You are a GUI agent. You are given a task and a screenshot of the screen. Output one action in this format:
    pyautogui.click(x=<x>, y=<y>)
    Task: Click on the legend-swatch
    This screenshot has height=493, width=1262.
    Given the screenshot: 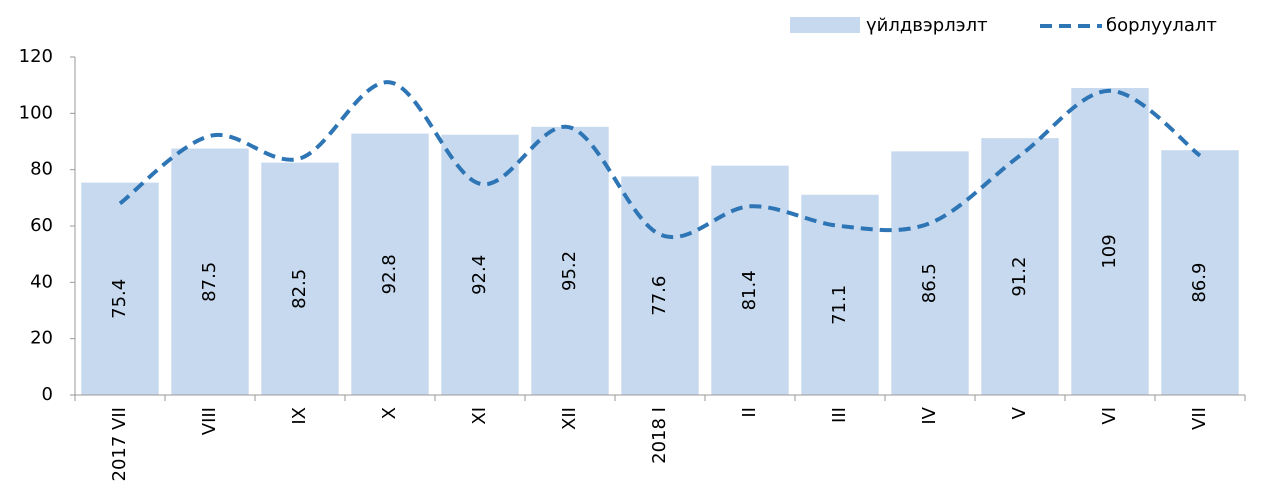 What is the action you would take?
    pyautogui.click(x=825, y=25)
    